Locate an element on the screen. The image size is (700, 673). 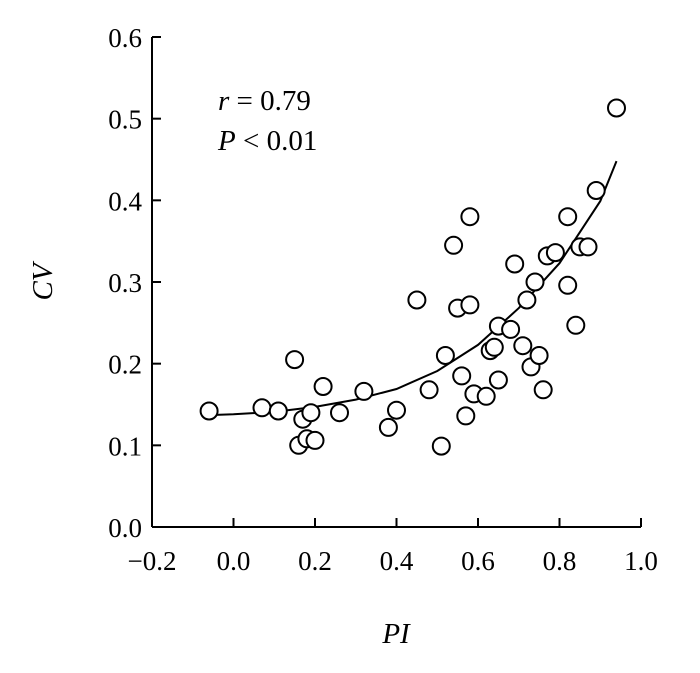
p-value-annotation: P < 0.01 is located at coordinates (267, 141).